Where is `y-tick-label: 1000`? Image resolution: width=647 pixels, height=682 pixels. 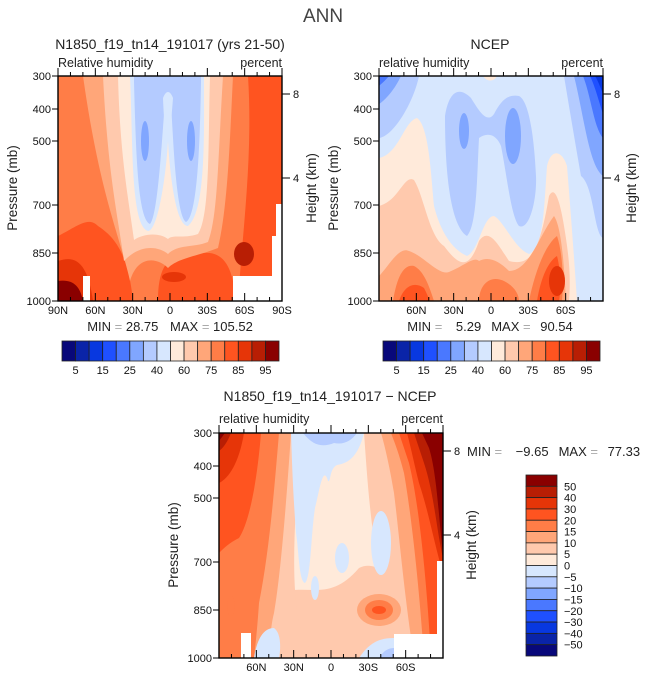 y-tick-label: 1000 is located at coordinates (360, 302).